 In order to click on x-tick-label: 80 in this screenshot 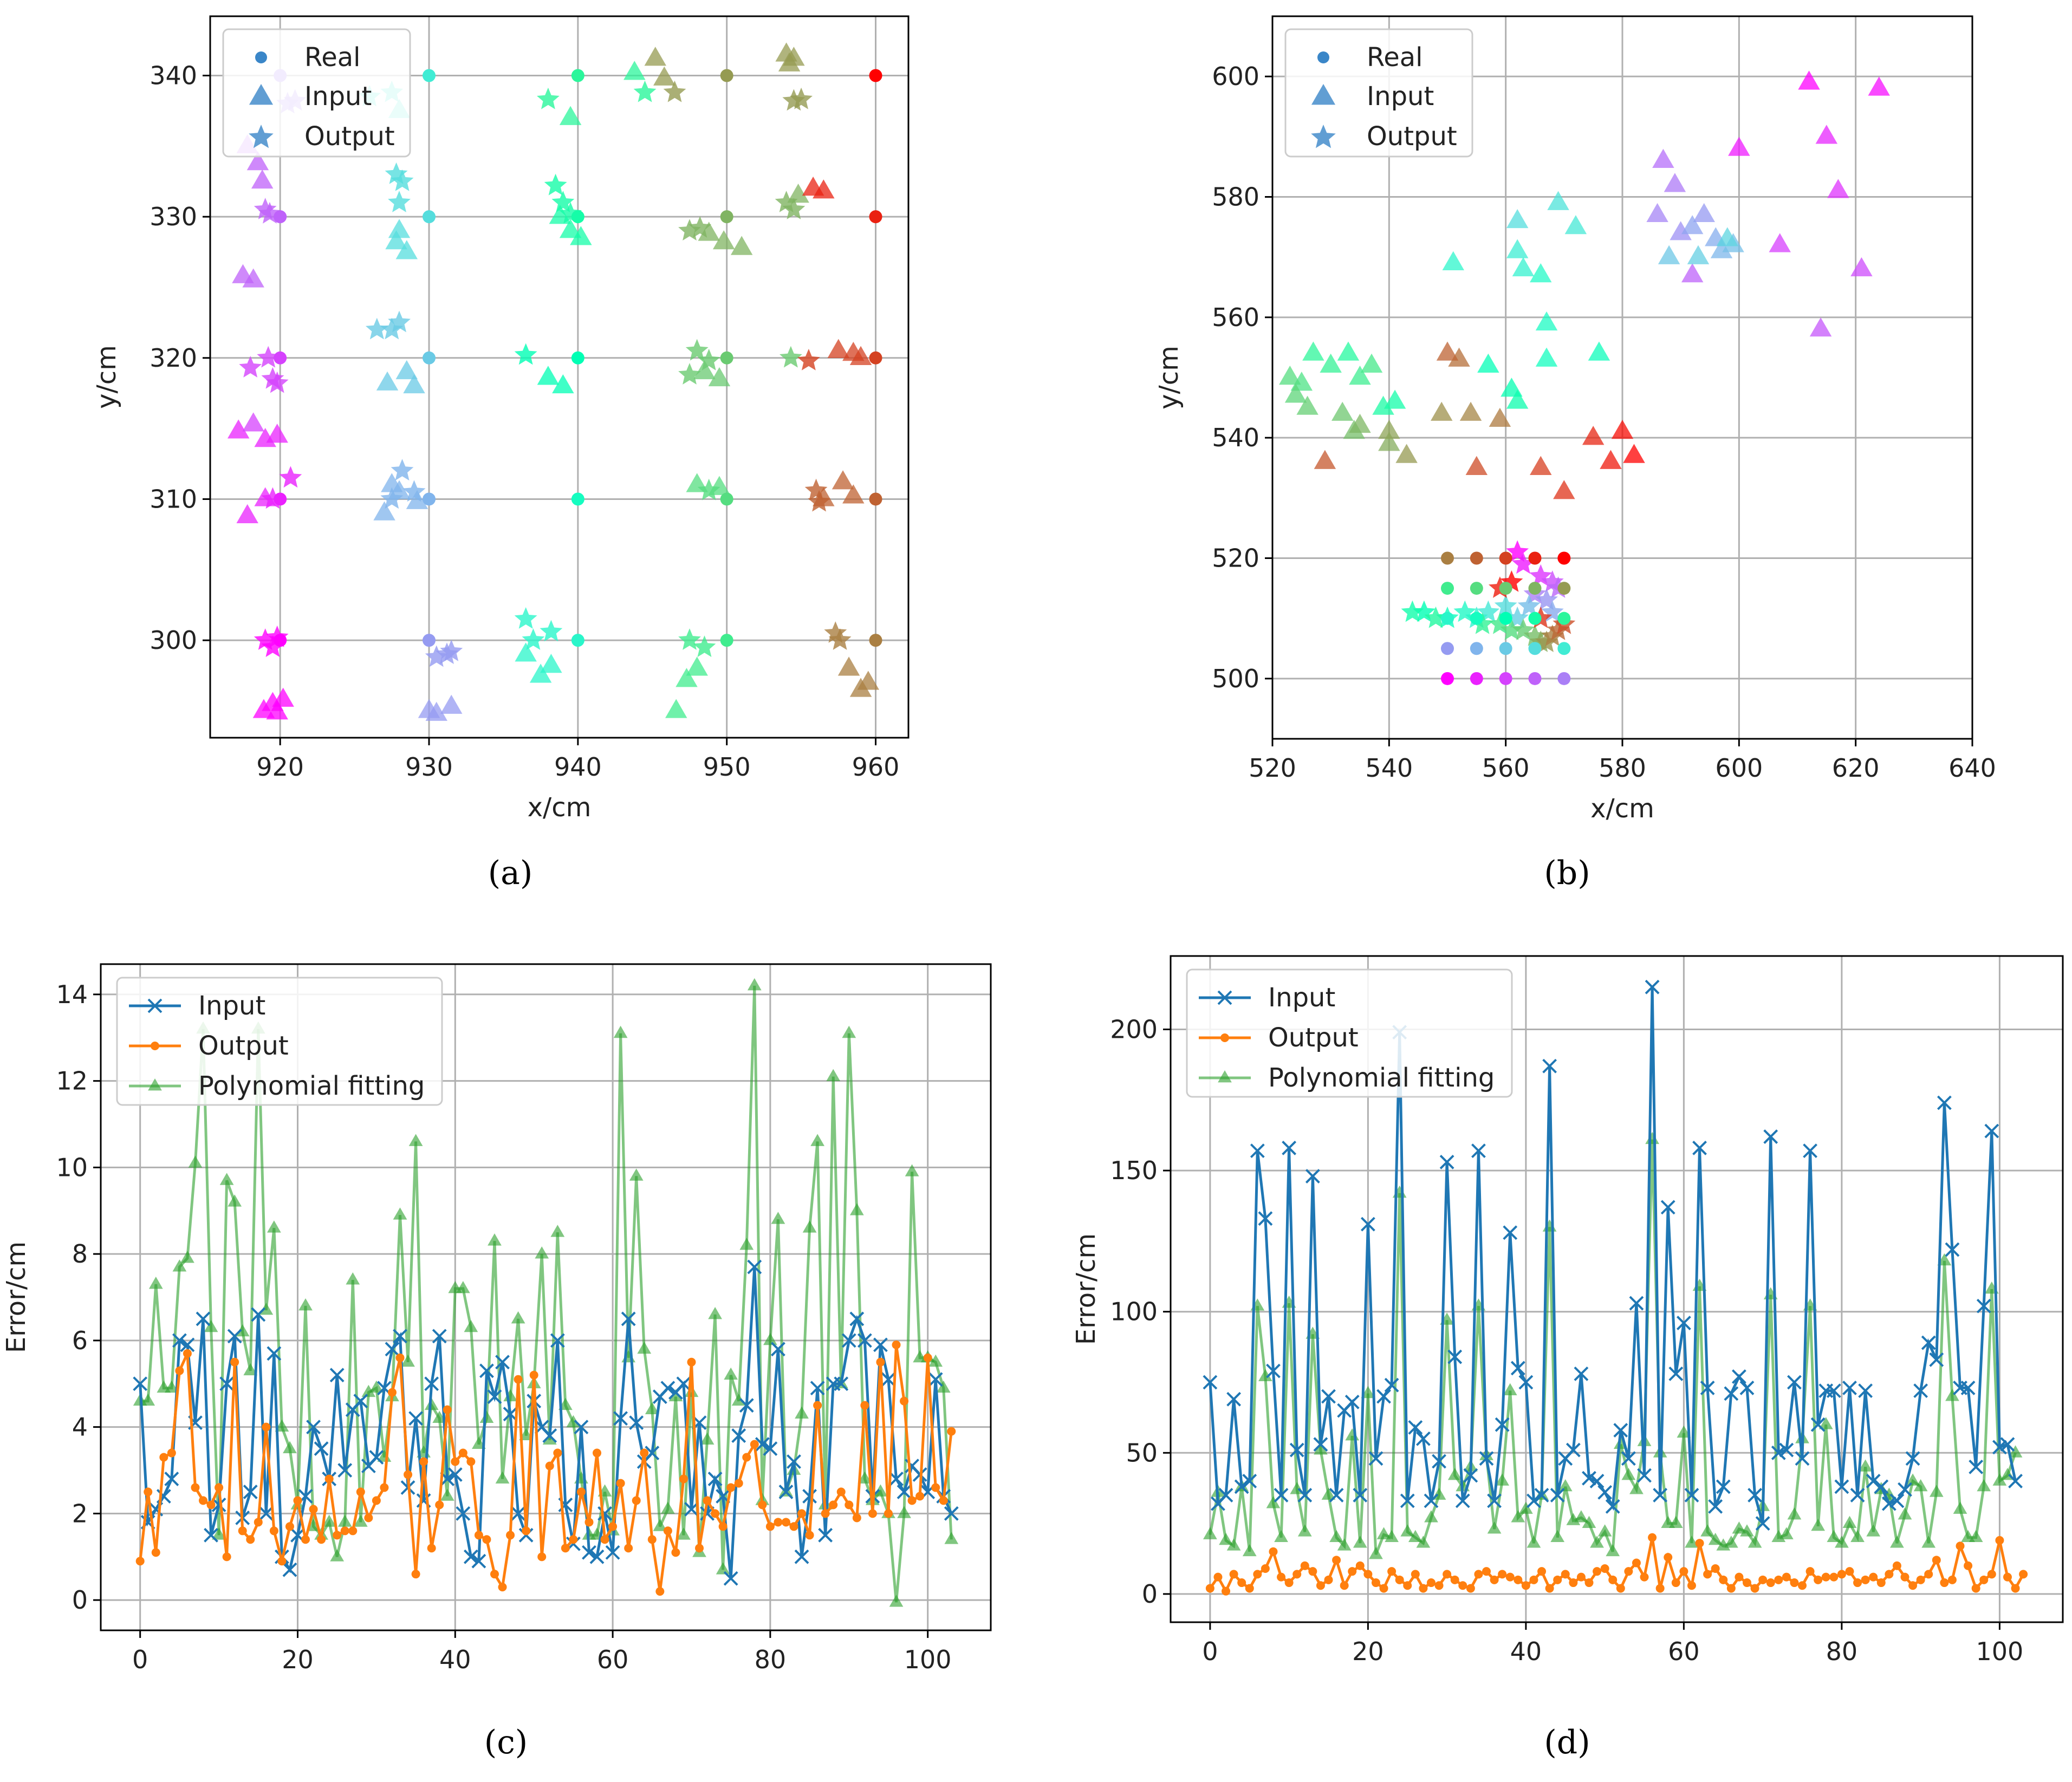, I will do `click(1842, 1651)`.